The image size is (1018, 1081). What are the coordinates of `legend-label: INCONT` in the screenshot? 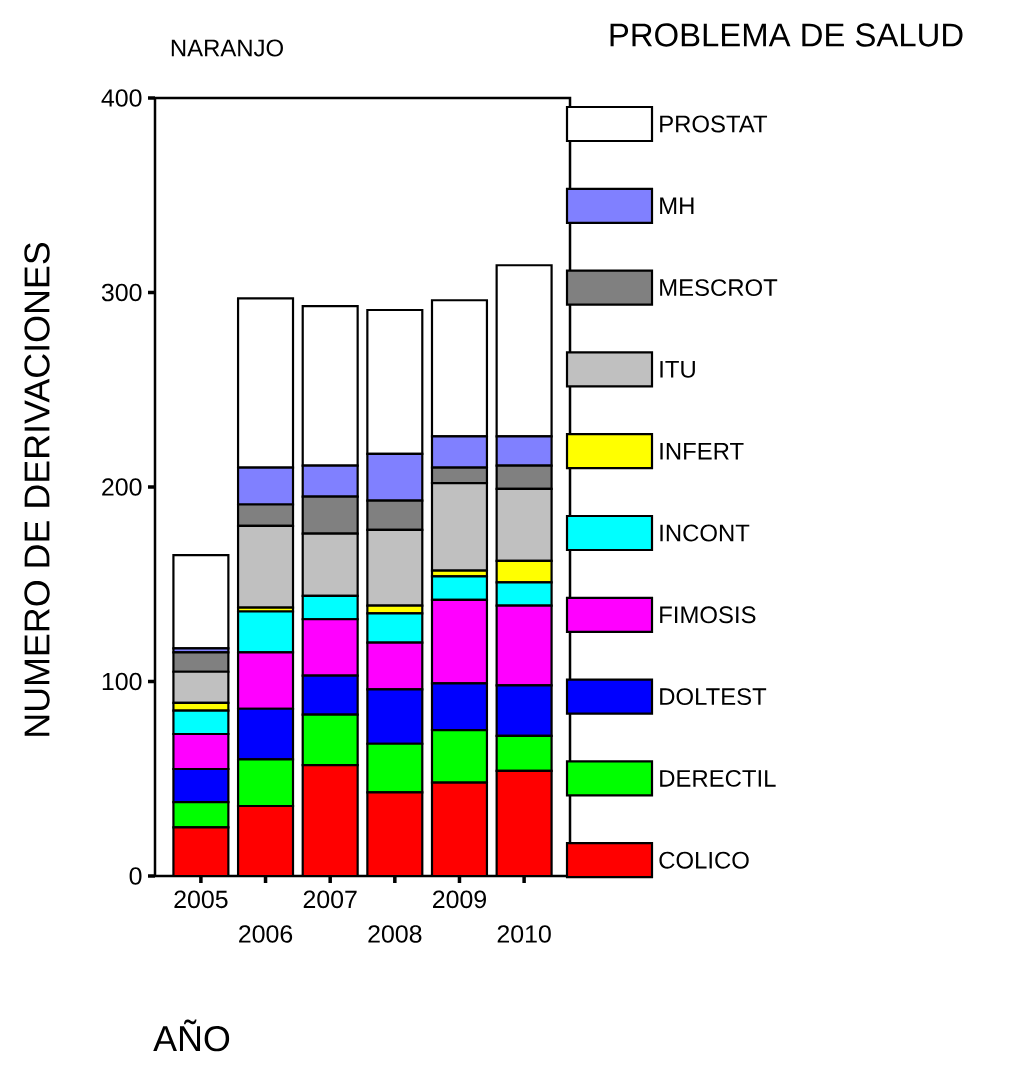 It's located at (705, 533).